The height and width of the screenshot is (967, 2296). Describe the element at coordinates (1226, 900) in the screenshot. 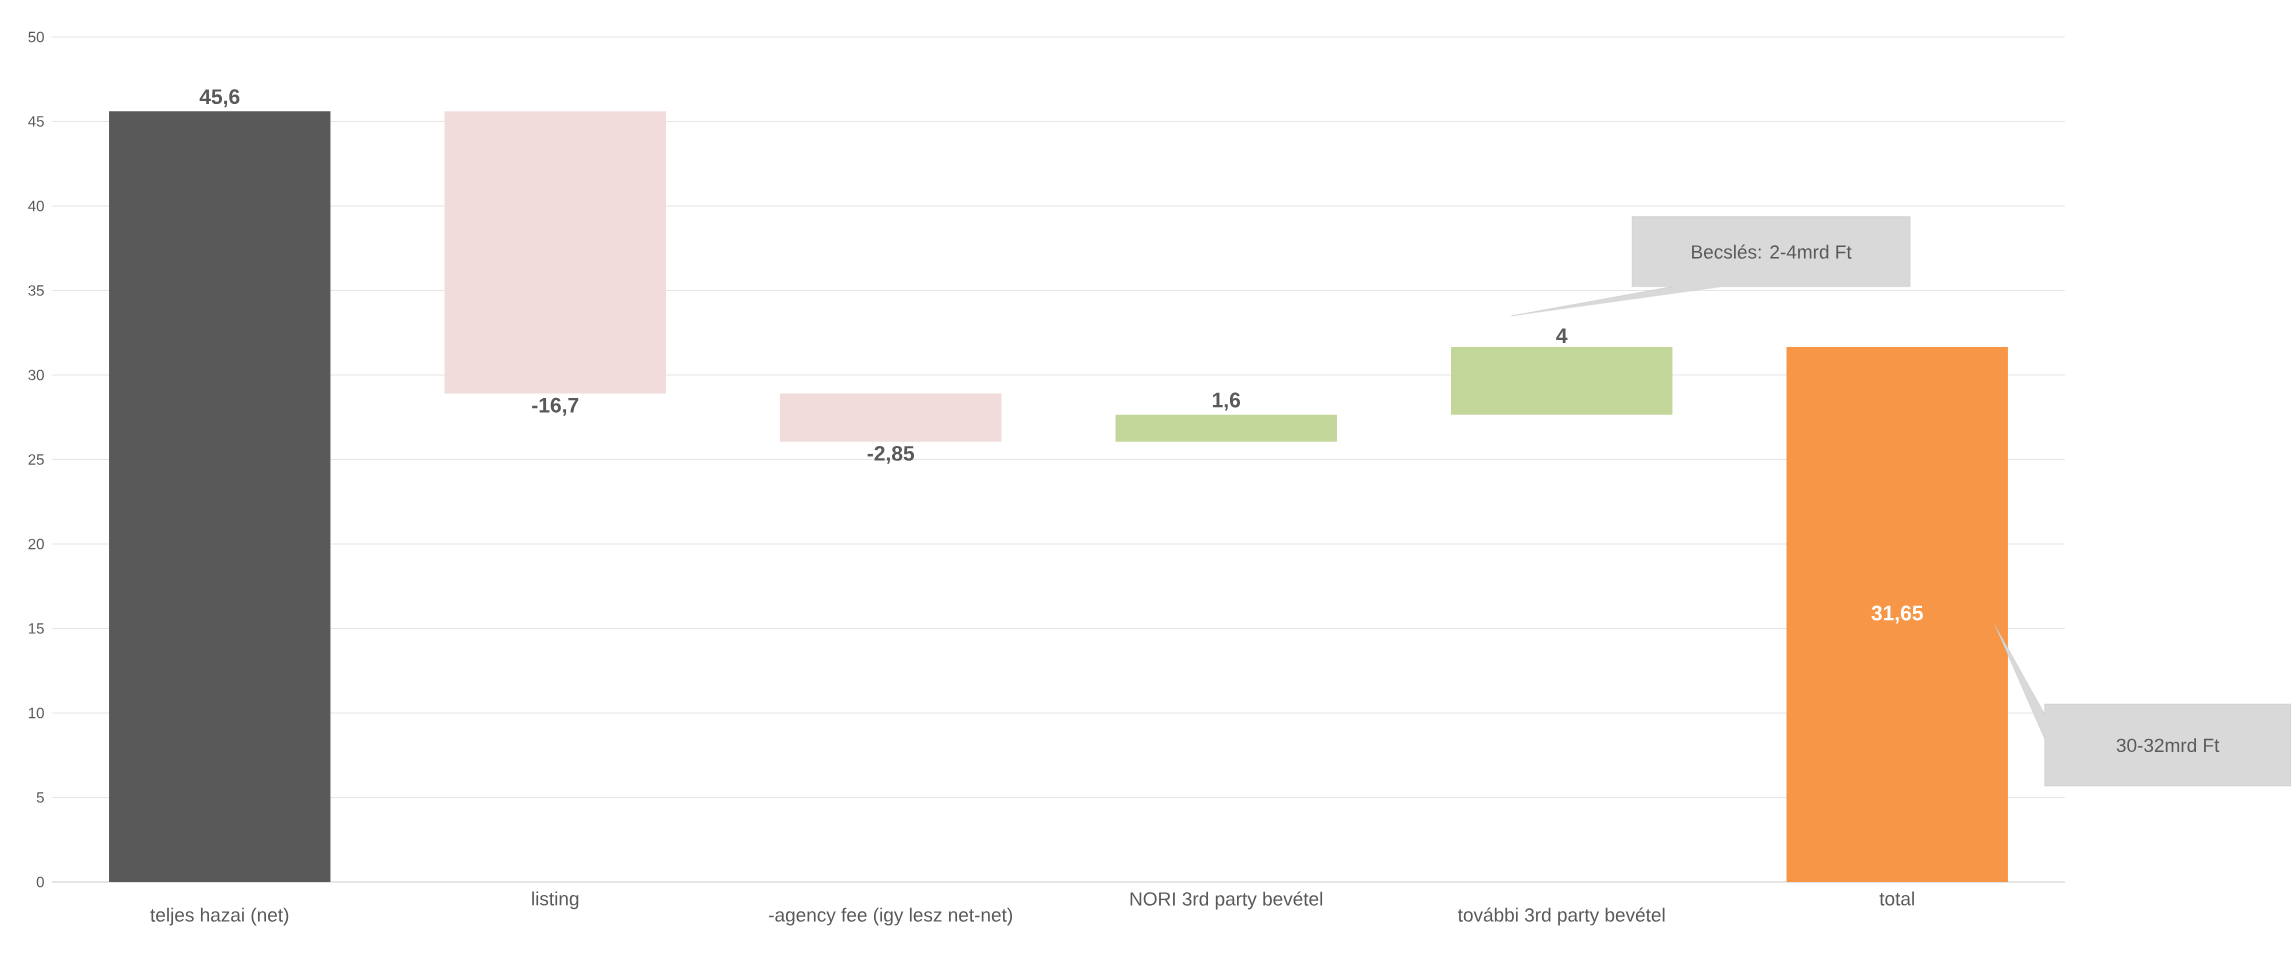

I see `x-tick-label: NORI 3rd party bevétel` at that location.